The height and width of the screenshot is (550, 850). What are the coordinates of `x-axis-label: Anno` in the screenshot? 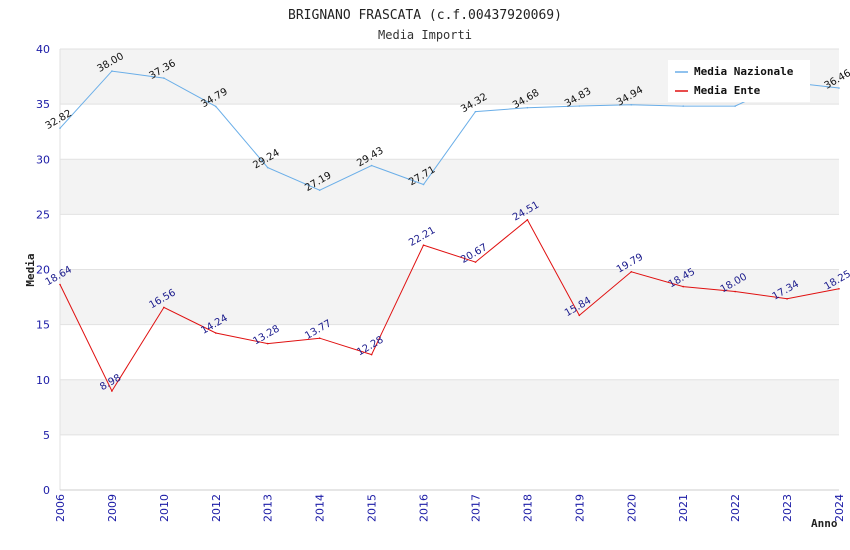 It's located at (824, 523).